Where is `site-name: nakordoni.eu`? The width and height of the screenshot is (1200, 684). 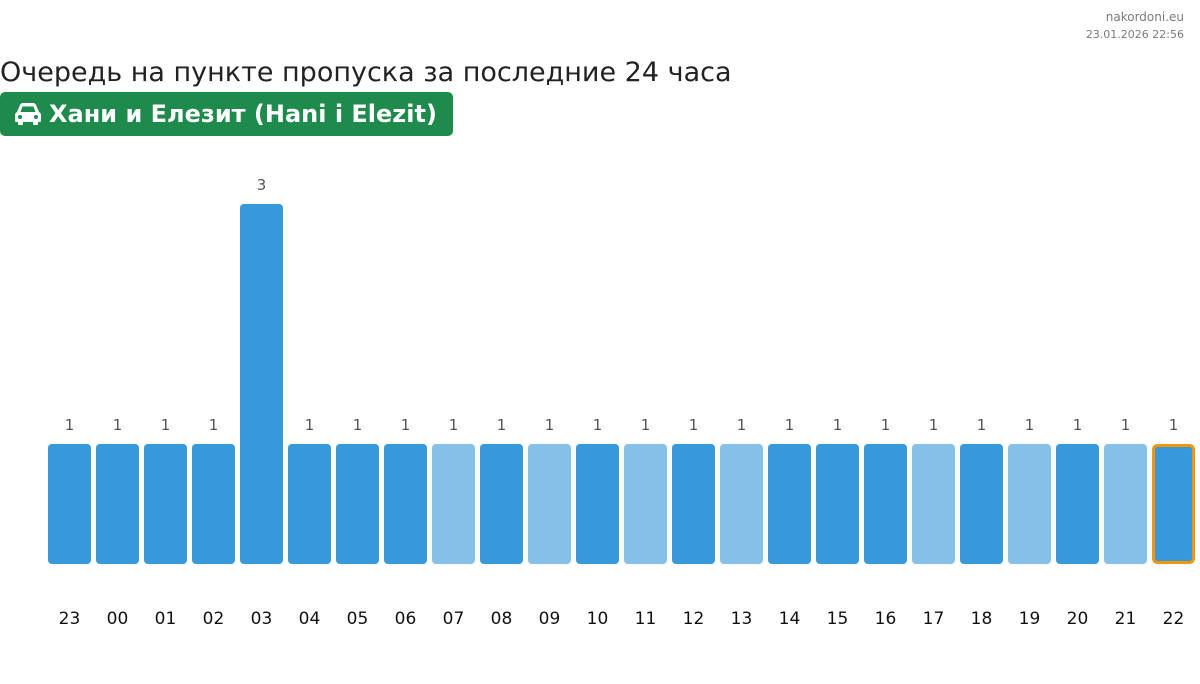 site-name: nakordoni.eu is located at coordinates (1144, 17).